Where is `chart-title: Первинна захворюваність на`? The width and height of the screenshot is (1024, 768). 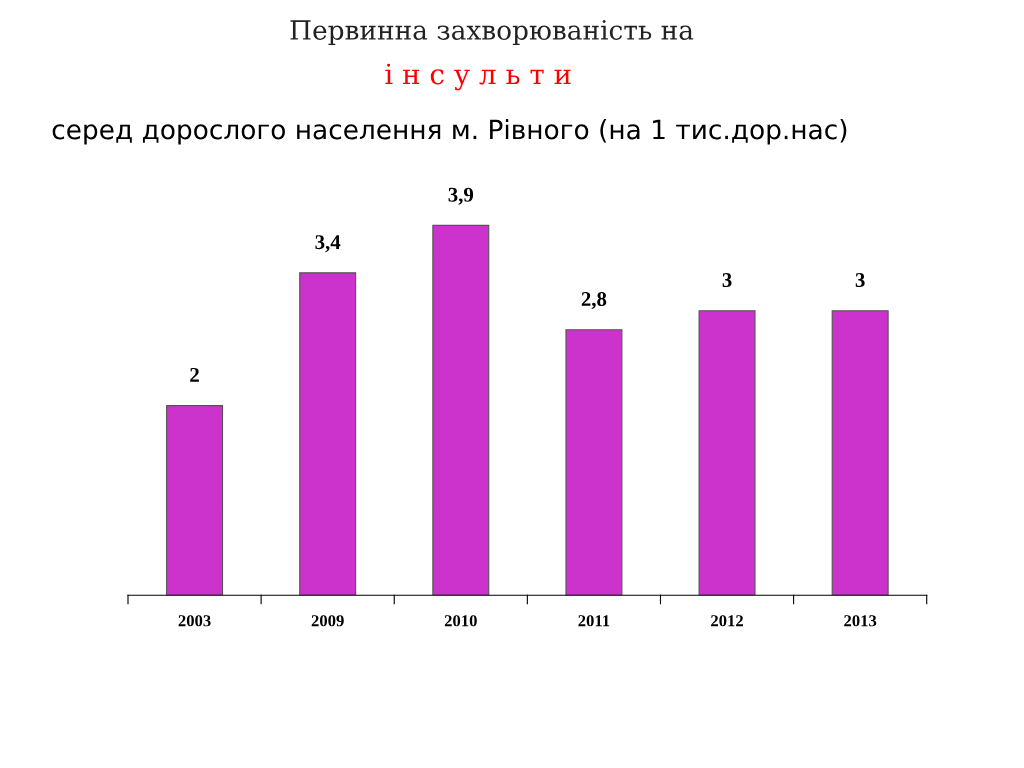
chart-title: Первинна захворюваність на is located at coordinates (492, 33).